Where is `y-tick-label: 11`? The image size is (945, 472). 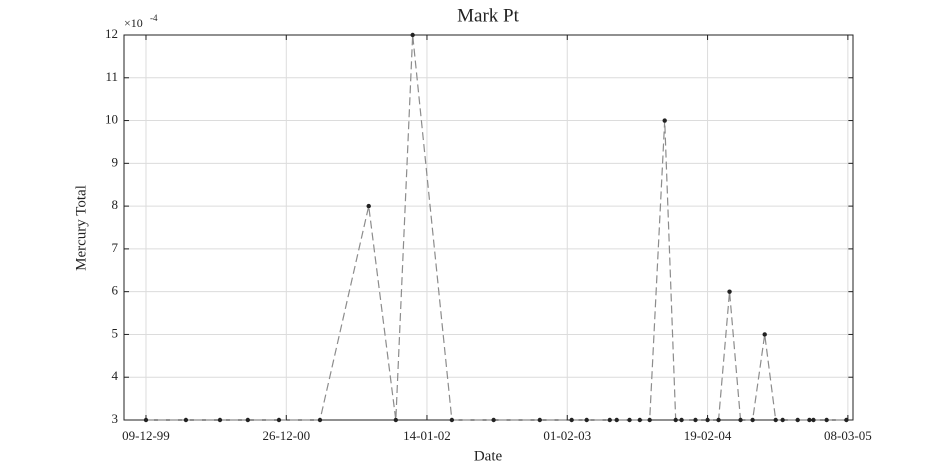
y-tick-label: 11 is located at coordinates (111, 76).